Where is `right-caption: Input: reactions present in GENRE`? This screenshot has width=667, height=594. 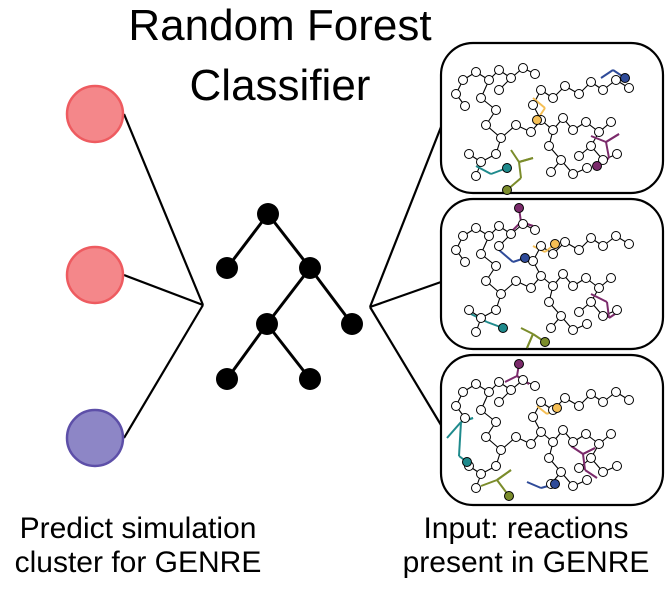
right-caption: Input: reactions present in GENRE is located at coordinates (526, 546).